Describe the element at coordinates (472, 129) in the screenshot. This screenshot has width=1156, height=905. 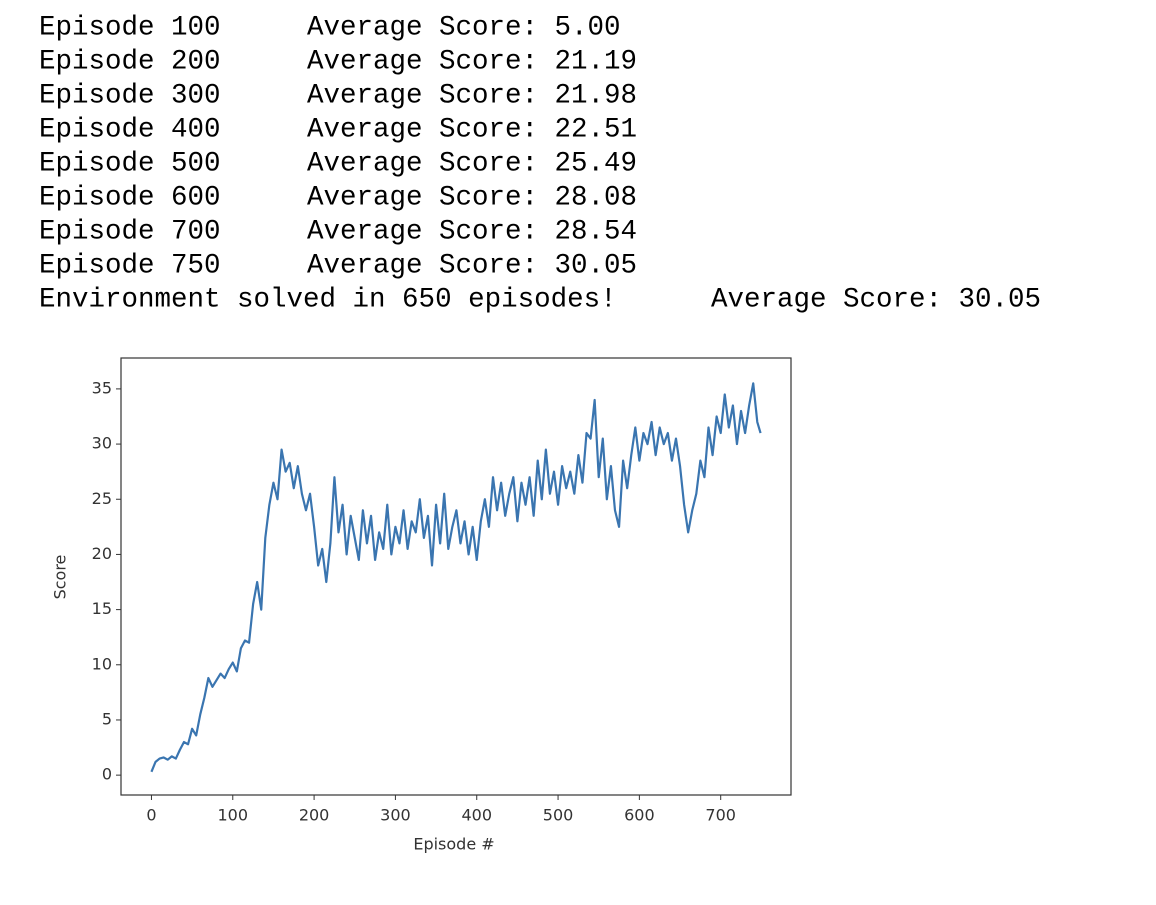
I see `log-score: Average Score: 22.51` at that location.